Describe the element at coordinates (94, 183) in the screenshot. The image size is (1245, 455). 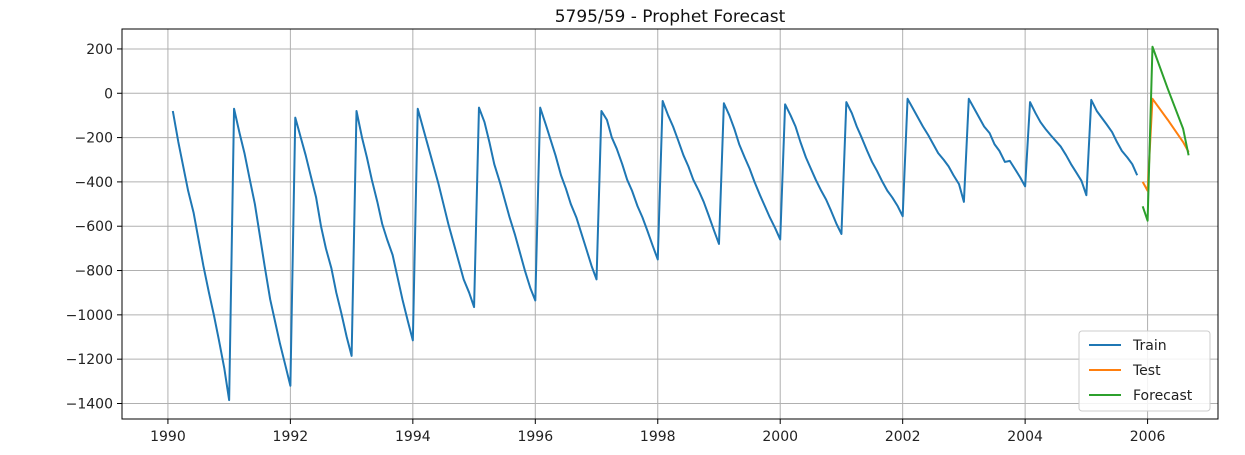
I see `y-tick-label: −400` at that location.